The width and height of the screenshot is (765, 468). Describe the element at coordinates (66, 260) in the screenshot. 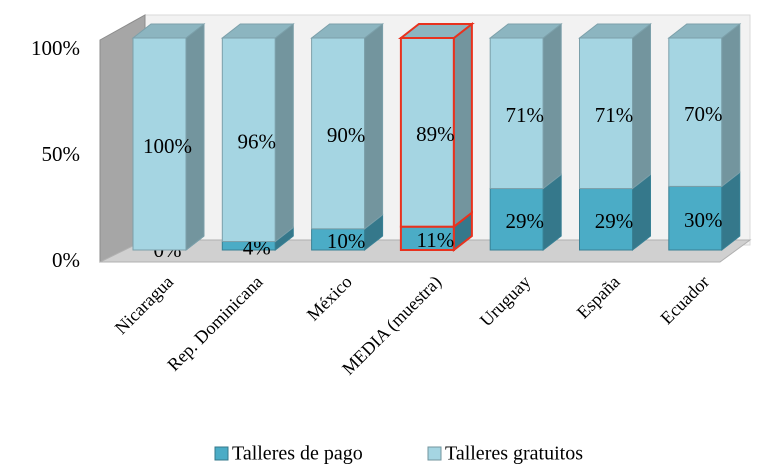

I see `y-tick-label: 0%` at that location.